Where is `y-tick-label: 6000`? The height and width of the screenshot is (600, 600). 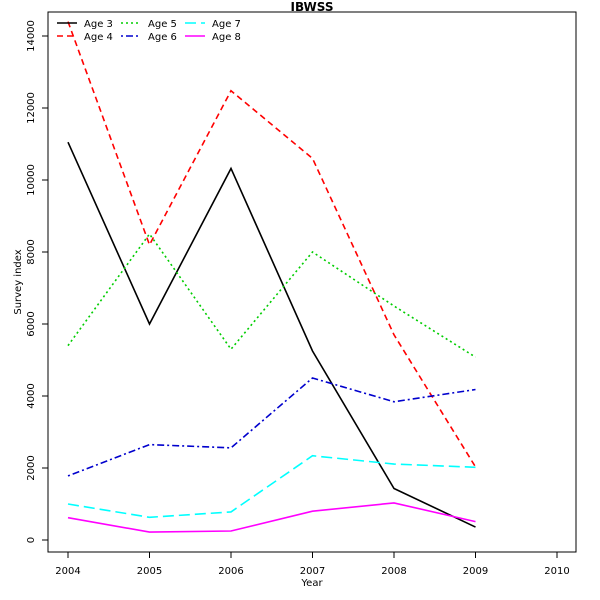
y-tick-label: 6000 is located at coordinates (31, 323).